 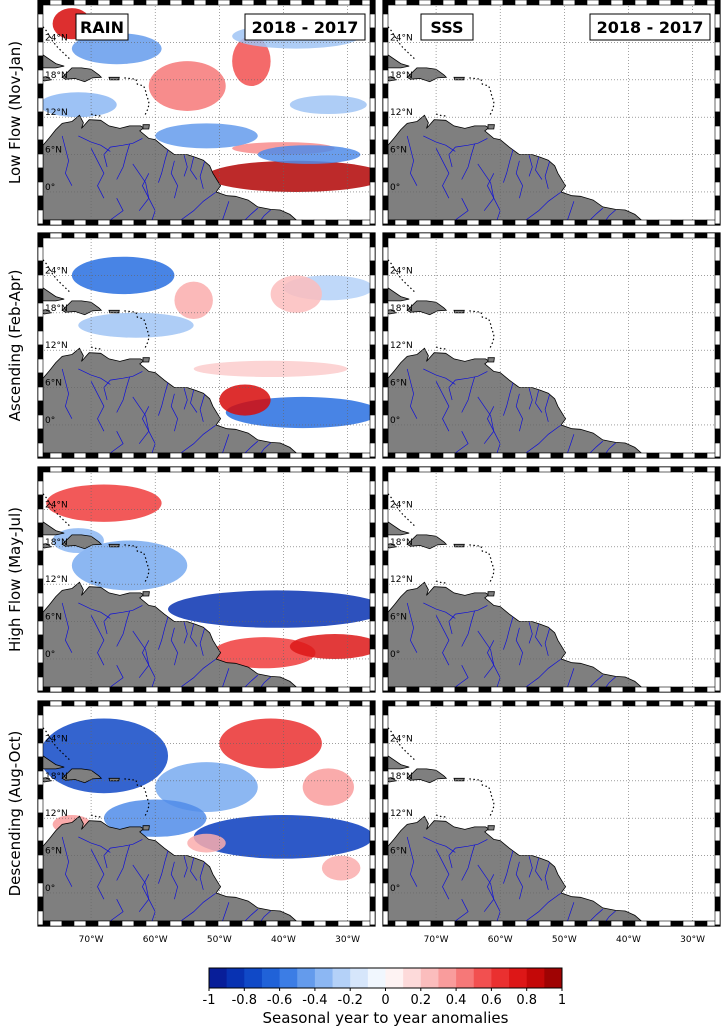 What do you see at coordinates (392, 940) in the screenshot?
I see `x-axis-ticks: 70°W 60°W 50°W 40°W 30°W 70°W 60°W 50°W 40°W 30°W` at bounding box center [392, 940].